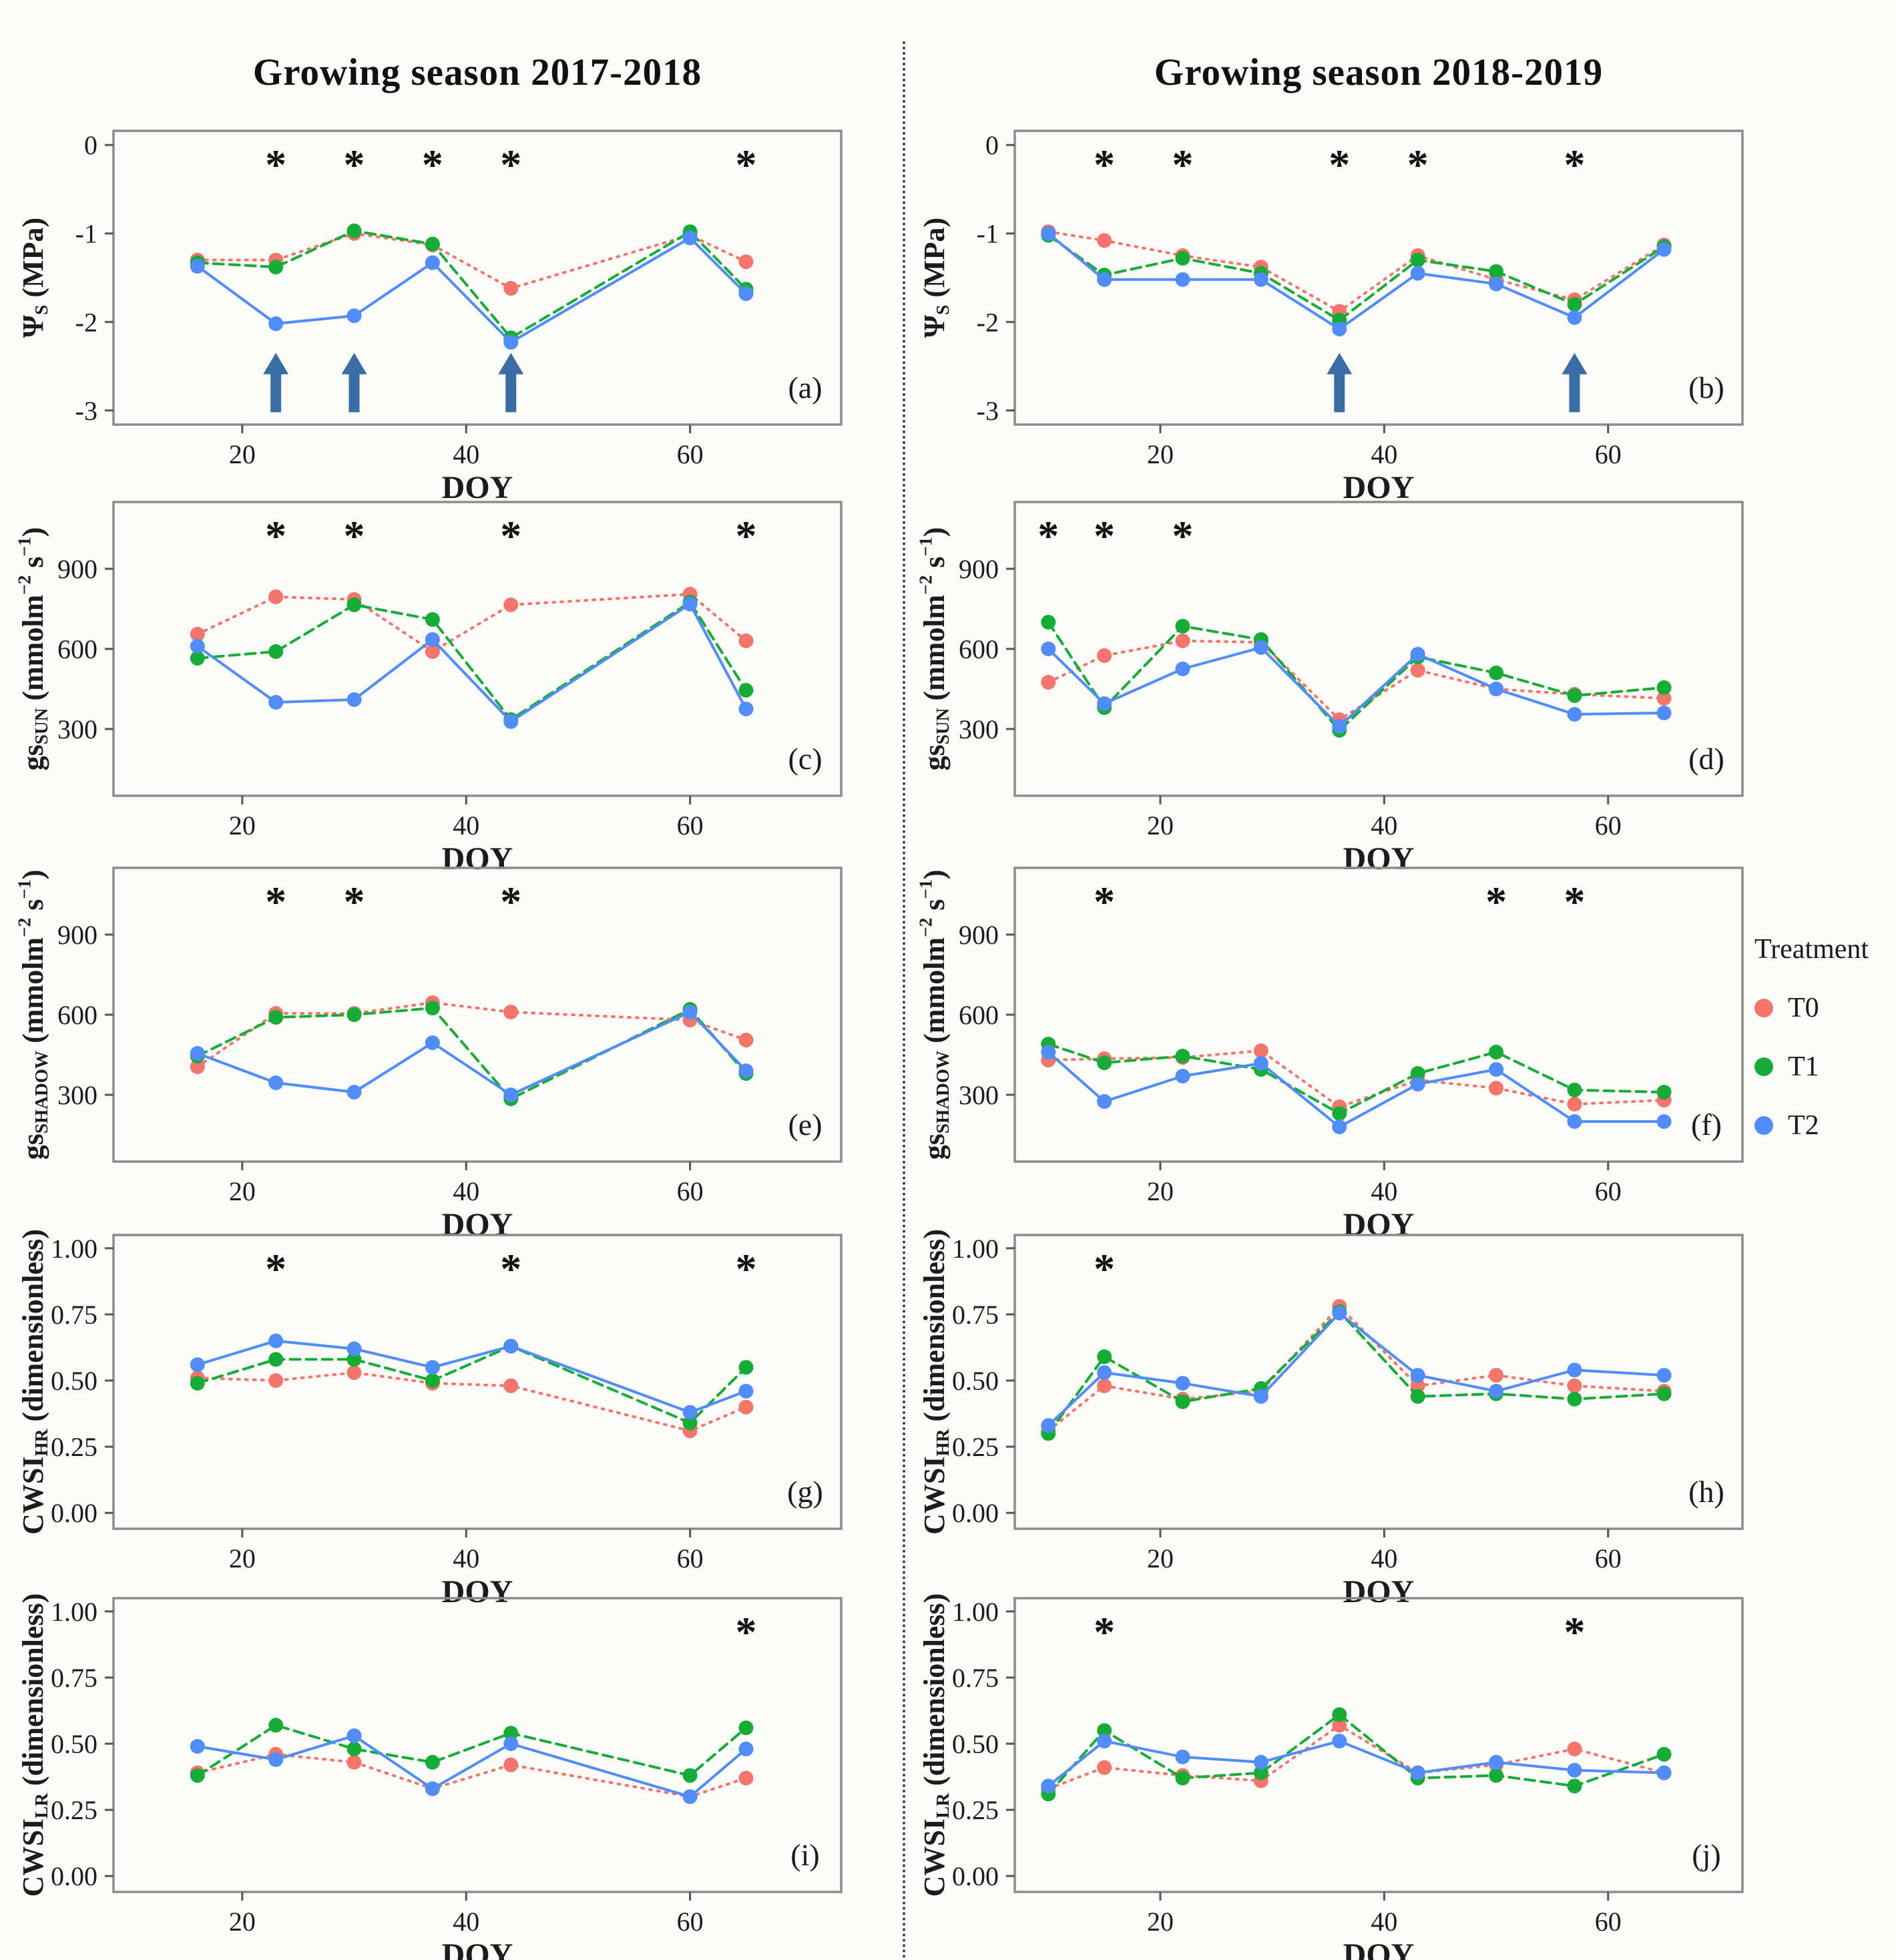 The width and height of the screenshot is (1896, 1960). I want to click on y-axis-title: CWSILR (dimensionless), so click(34, 1745).